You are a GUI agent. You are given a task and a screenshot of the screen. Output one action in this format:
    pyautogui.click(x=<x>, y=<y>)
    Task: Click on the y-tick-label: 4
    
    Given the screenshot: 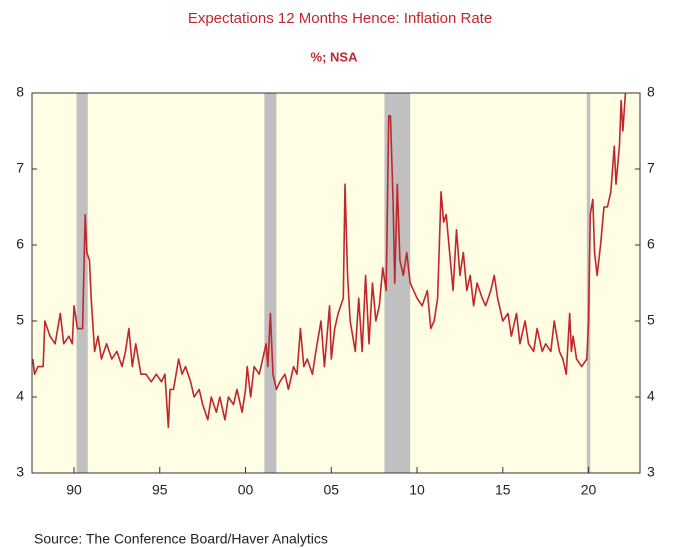 What is the action you would take?
    pyautogui.click(x=20, y=396)
    